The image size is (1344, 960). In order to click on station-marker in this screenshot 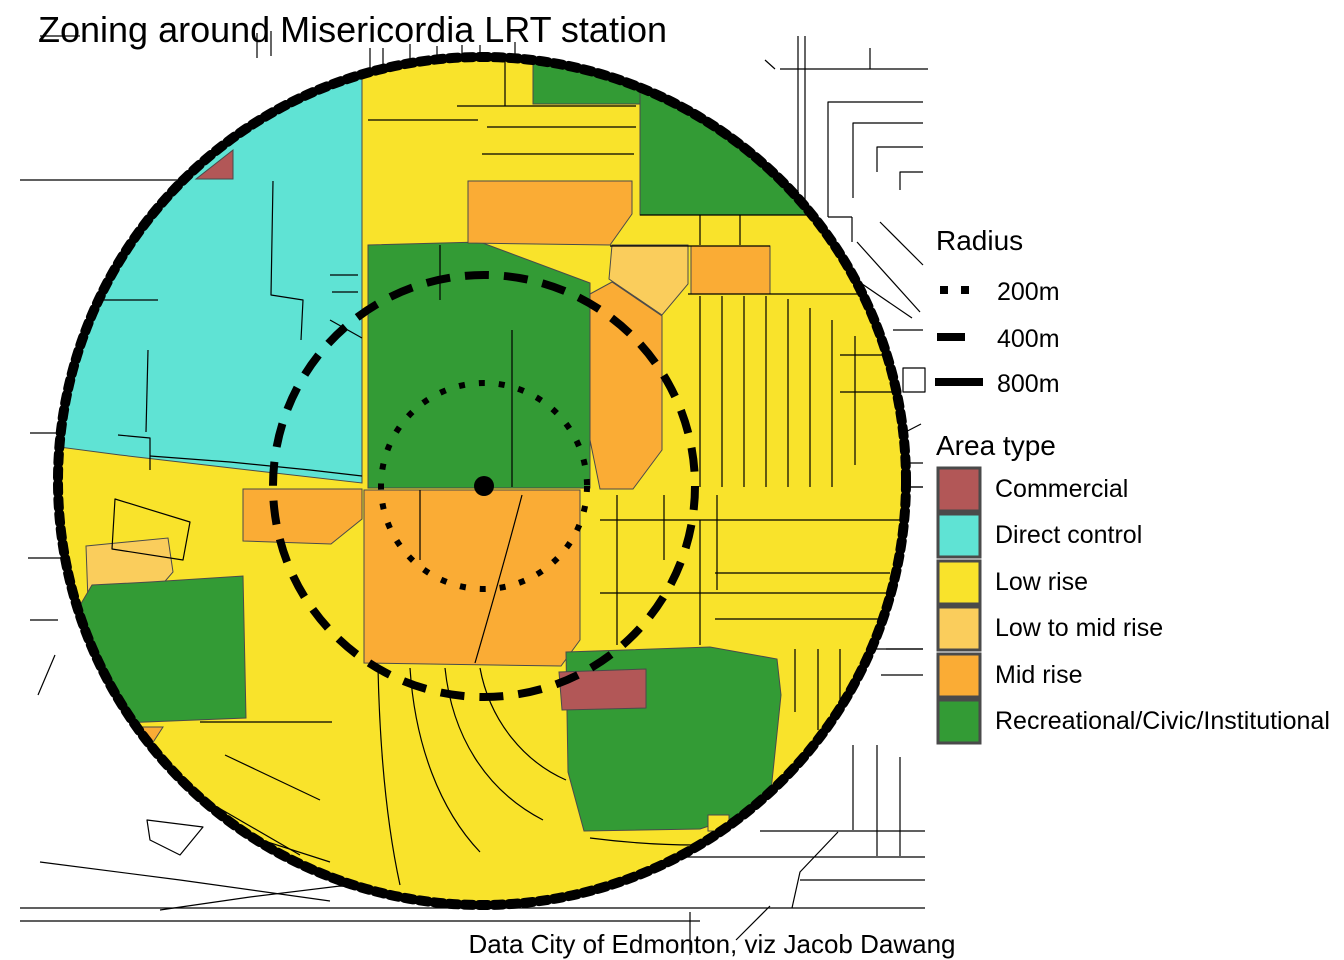, I will do `click(484, 486)`.